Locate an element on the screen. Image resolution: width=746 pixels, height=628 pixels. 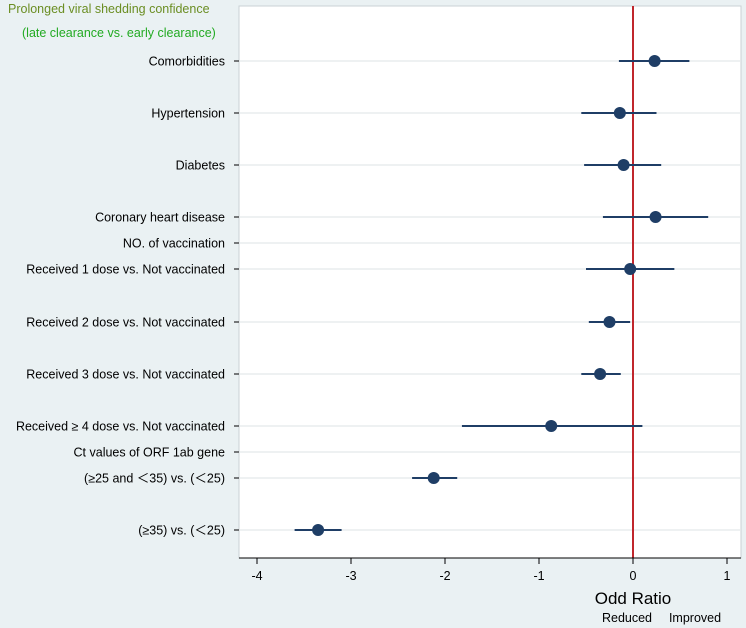
x-tick-label: 1 is located at coordinates (727, 576).